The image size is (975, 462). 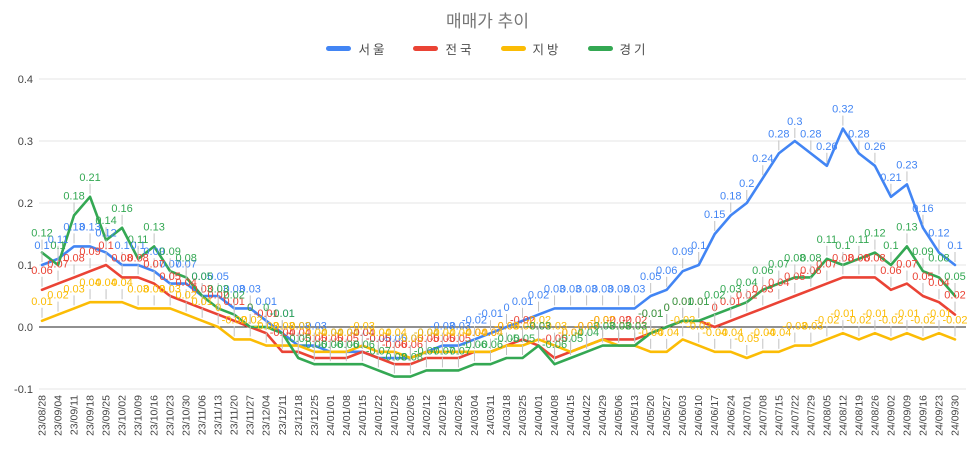 I want to click on series-line-지방, so click(x=498, y=330).